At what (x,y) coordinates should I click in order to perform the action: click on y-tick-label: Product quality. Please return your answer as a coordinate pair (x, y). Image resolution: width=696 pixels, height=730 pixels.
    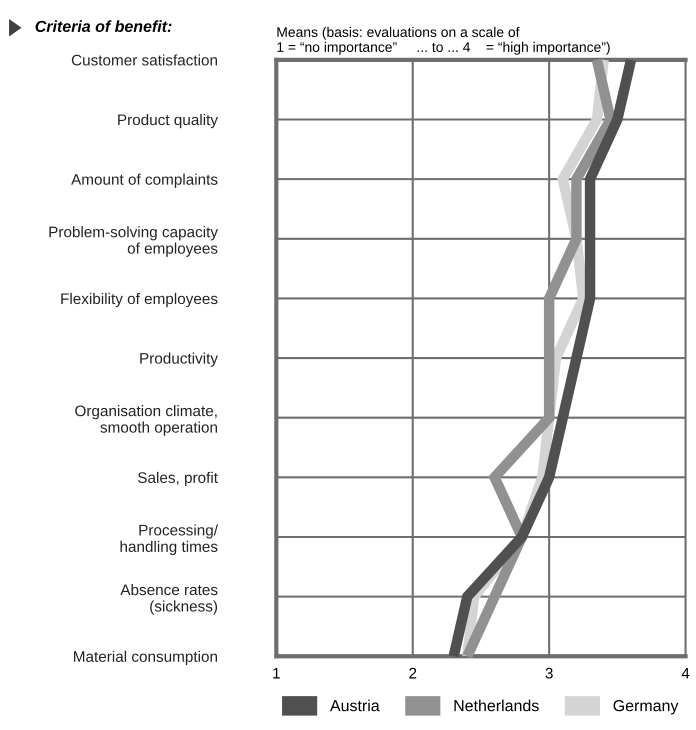
    Looking at the image, I should click on (168, 121).